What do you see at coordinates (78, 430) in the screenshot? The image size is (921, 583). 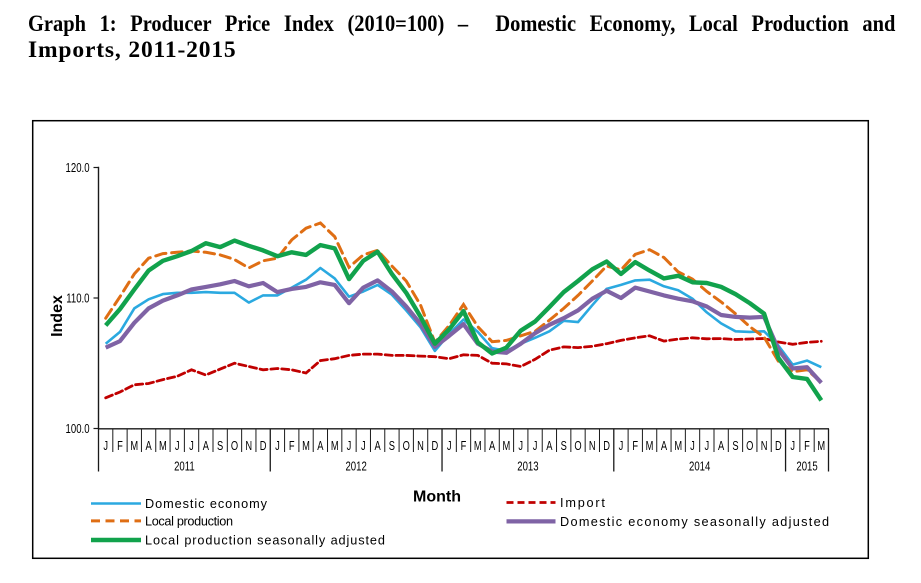 I see `svg-text: 100.0` at bounding box center [78, 430].